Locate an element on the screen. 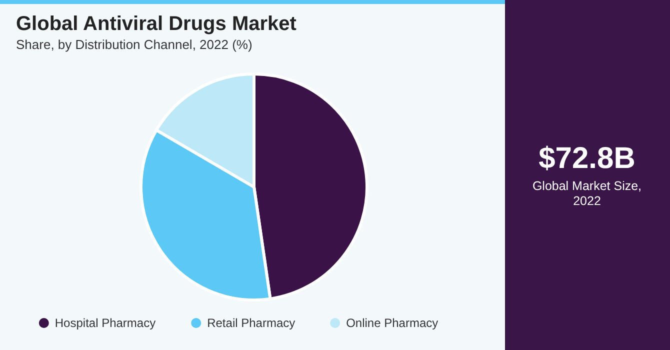 This screenshot has height=350, width=670. chart-title: Global Antiviral Drugs Market is located at coordinates (156, 24).